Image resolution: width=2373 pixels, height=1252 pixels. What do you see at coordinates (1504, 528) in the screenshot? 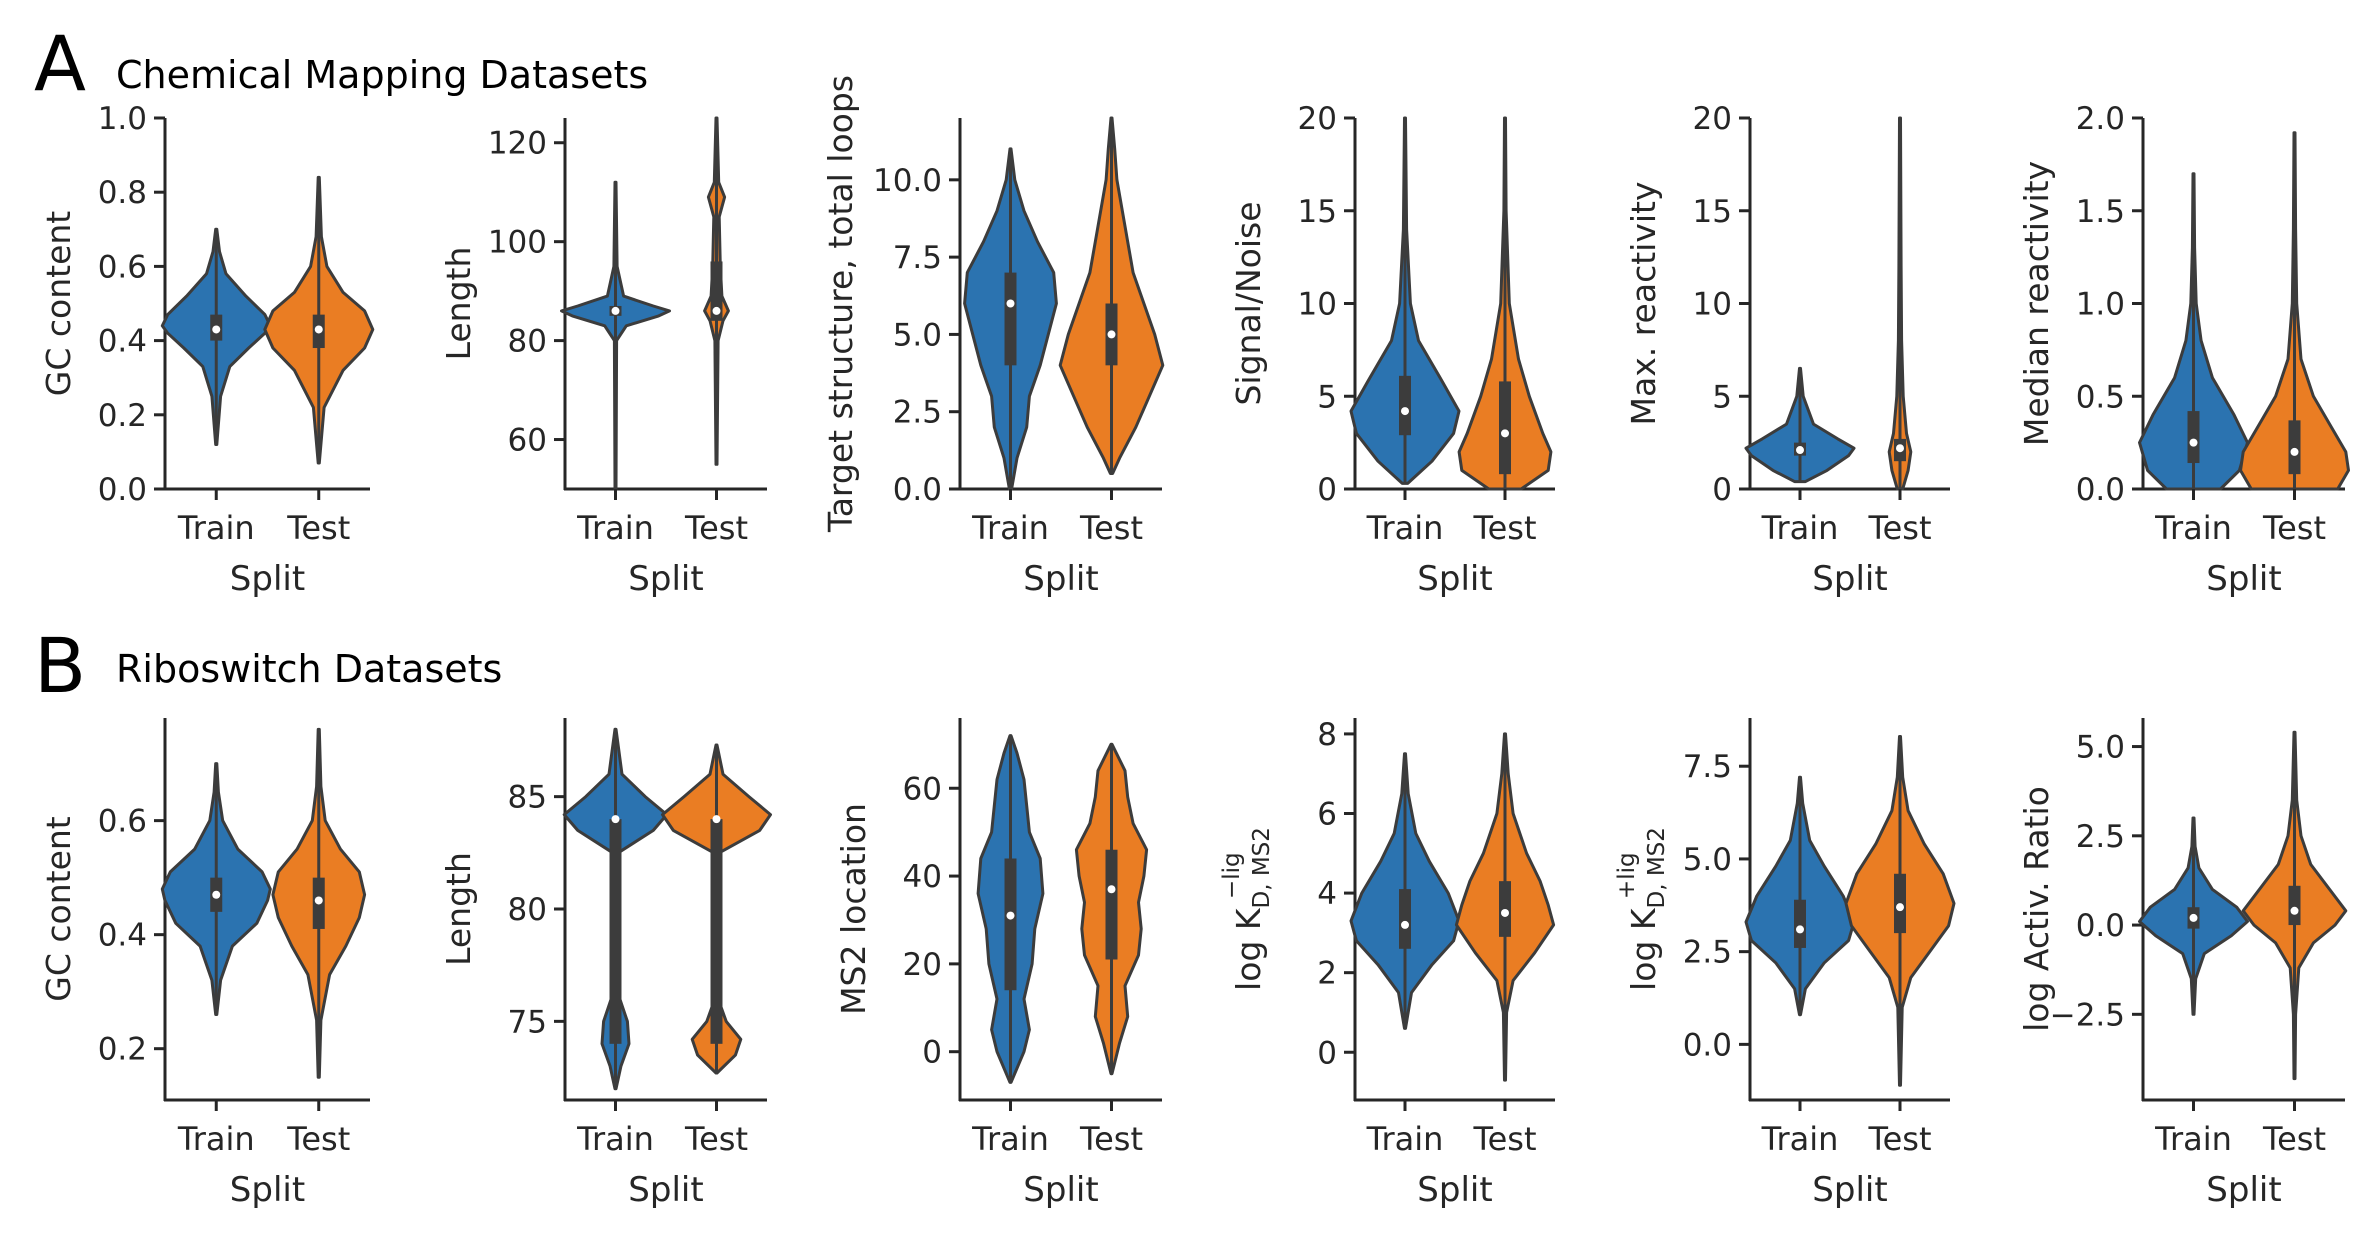
I see `chart4-xtick-label: Test` at bounding box center [1504, 528].